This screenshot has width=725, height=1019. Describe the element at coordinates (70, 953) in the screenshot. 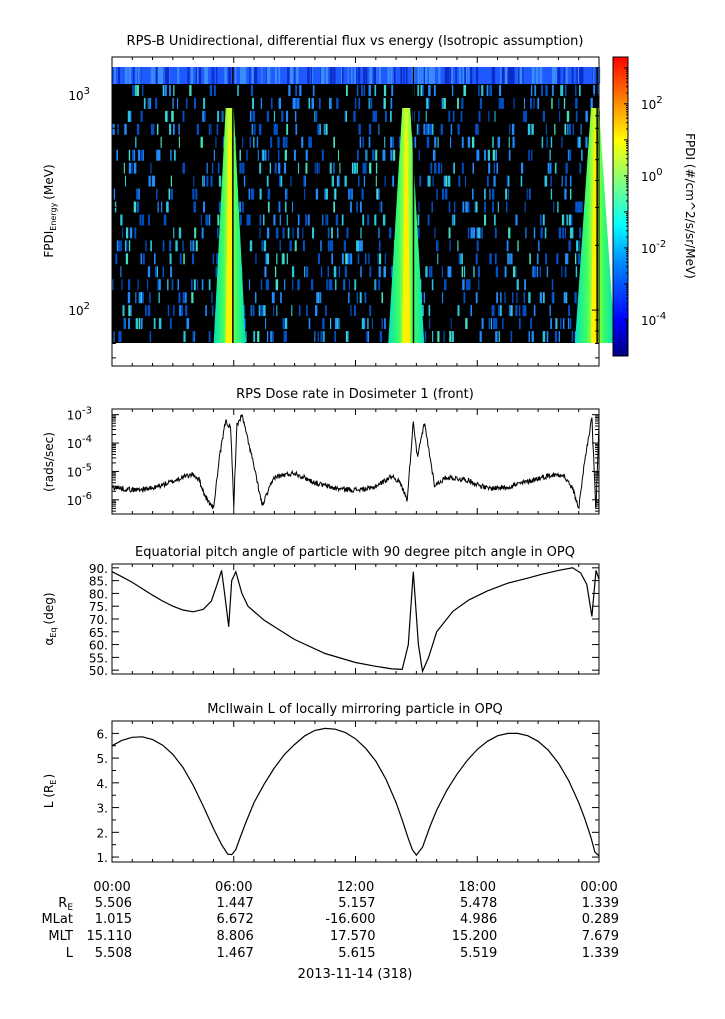

I see `ephemeris-row-label: L` at that location.